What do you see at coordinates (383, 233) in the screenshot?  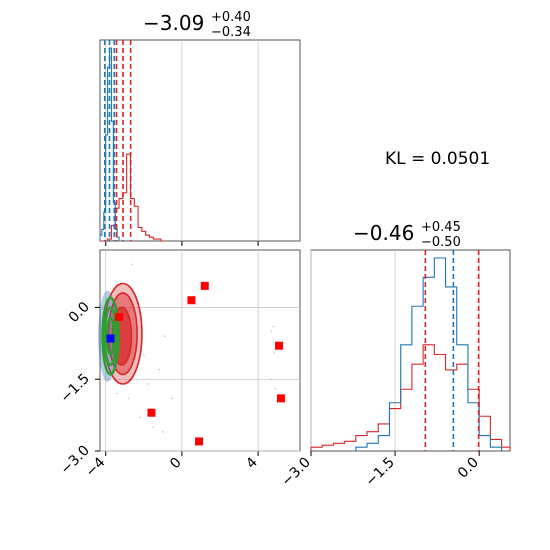 I see `param2-title-value: −0.46` at bounding box center [383, 233].